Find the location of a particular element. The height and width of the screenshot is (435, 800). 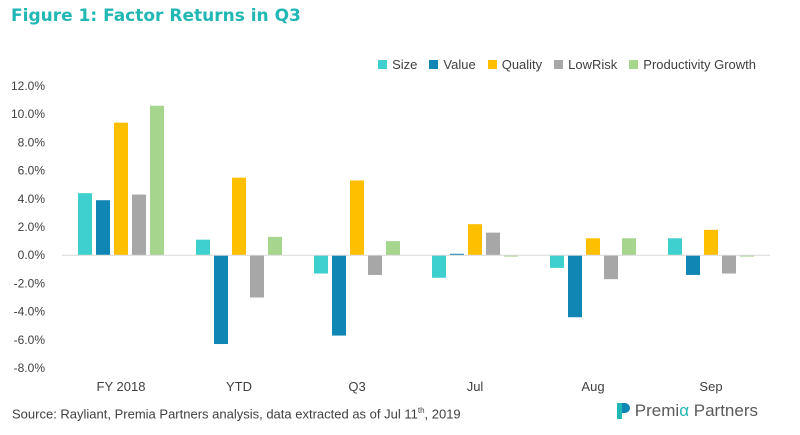

legend-item-lowrisk: LowRisk is located at coordinates (585, 64).